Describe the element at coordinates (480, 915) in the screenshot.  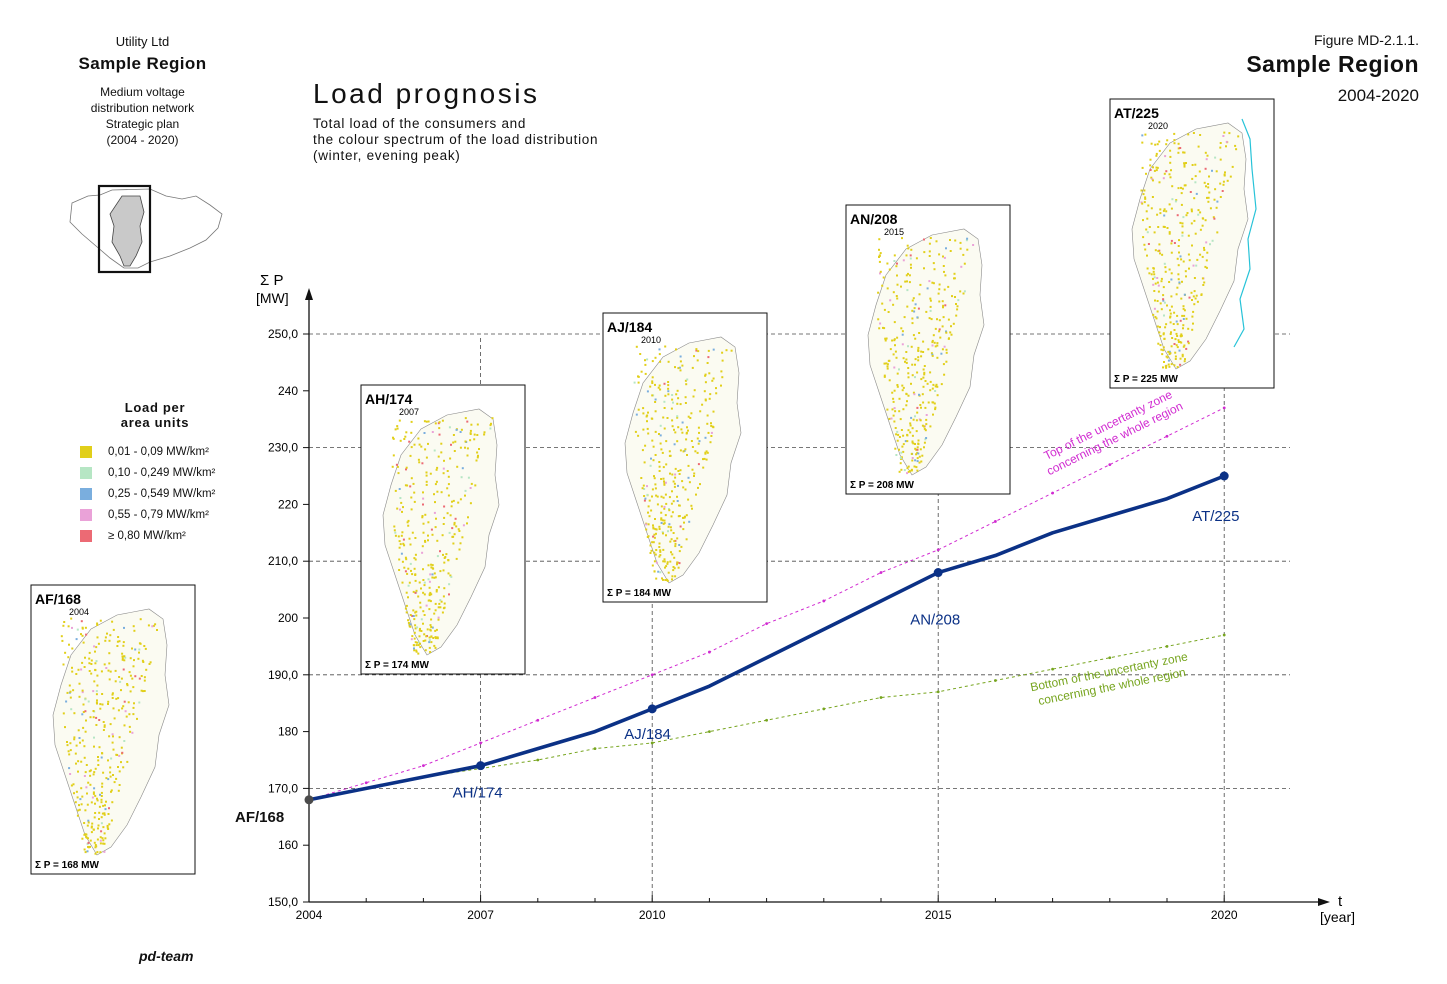
I see `x-tick-label: 2007` at that location.